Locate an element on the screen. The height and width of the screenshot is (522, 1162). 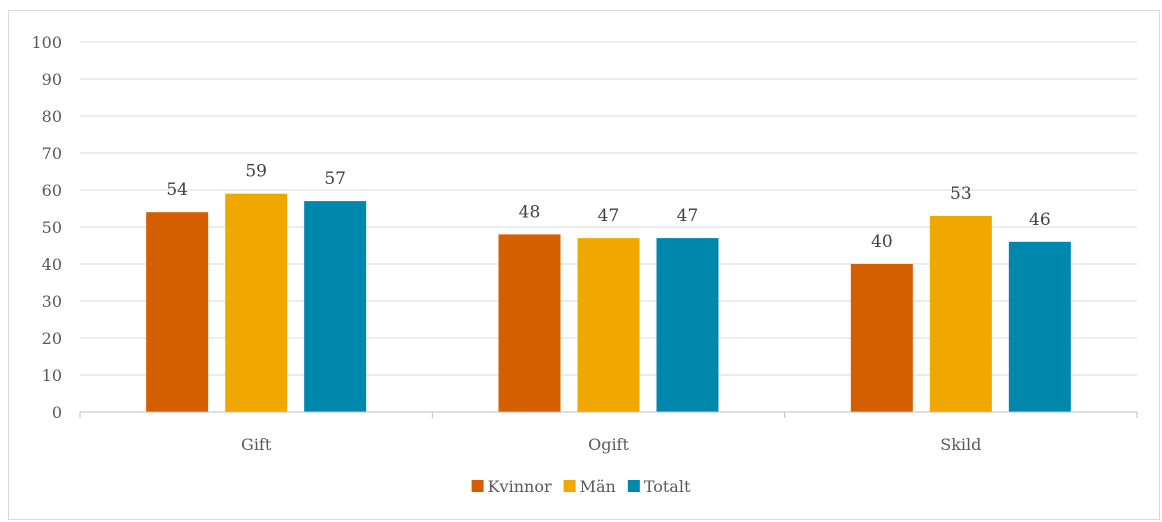
y-tick-label-0: 0 is located at coordinates (57, 412).